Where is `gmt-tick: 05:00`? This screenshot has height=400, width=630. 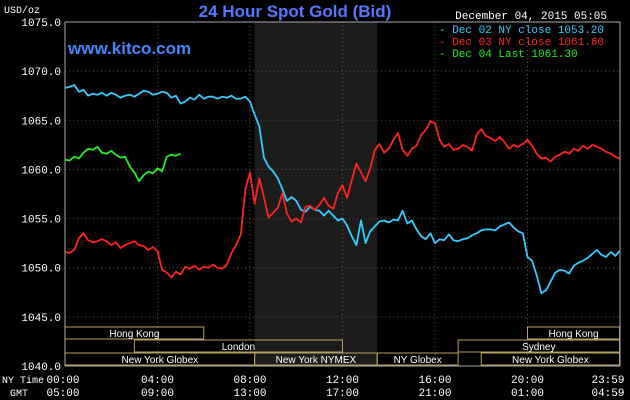 gmt-tick: 05:00 is located at coordinates (62, 394).